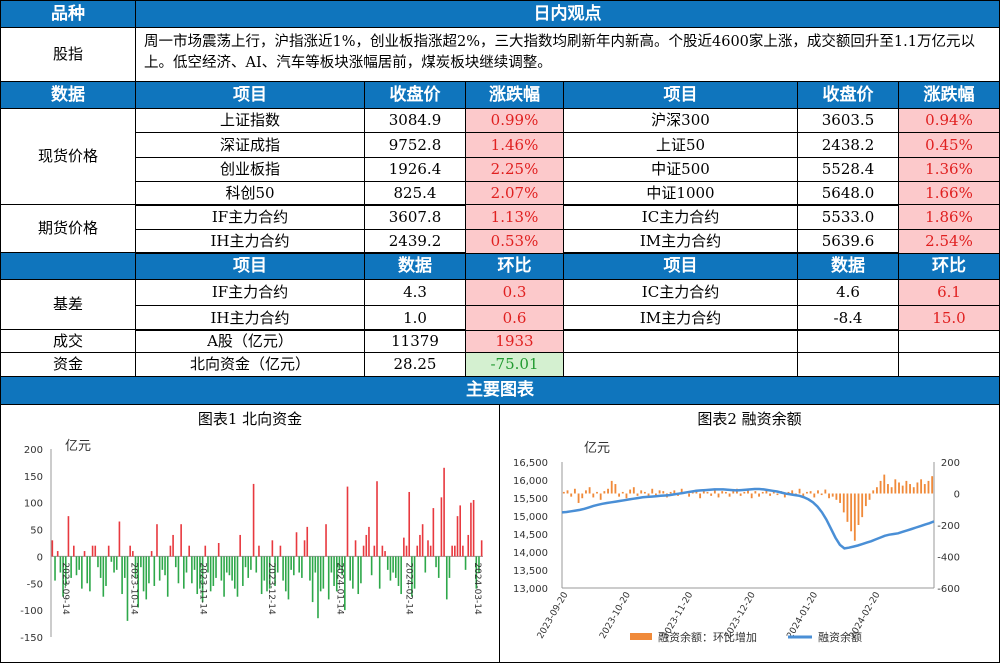  What do you see at coordinates (68, 54) in the screenshot?
I see `index-label: 股指` at bounding box center [68, 54].